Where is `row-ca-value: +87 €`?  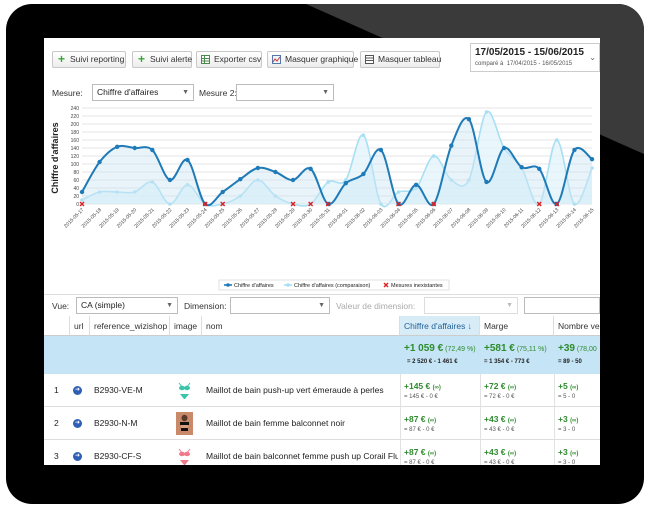
row-ca-value: +87 € is located at coordinates (415, 452).